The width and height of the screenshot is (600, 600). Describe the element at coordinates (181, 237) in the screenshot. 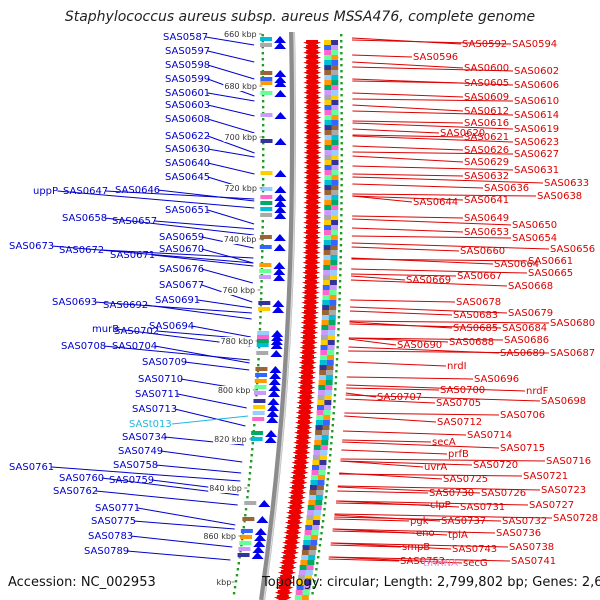

I see `forward-gene-label: SAS0659` at that location.